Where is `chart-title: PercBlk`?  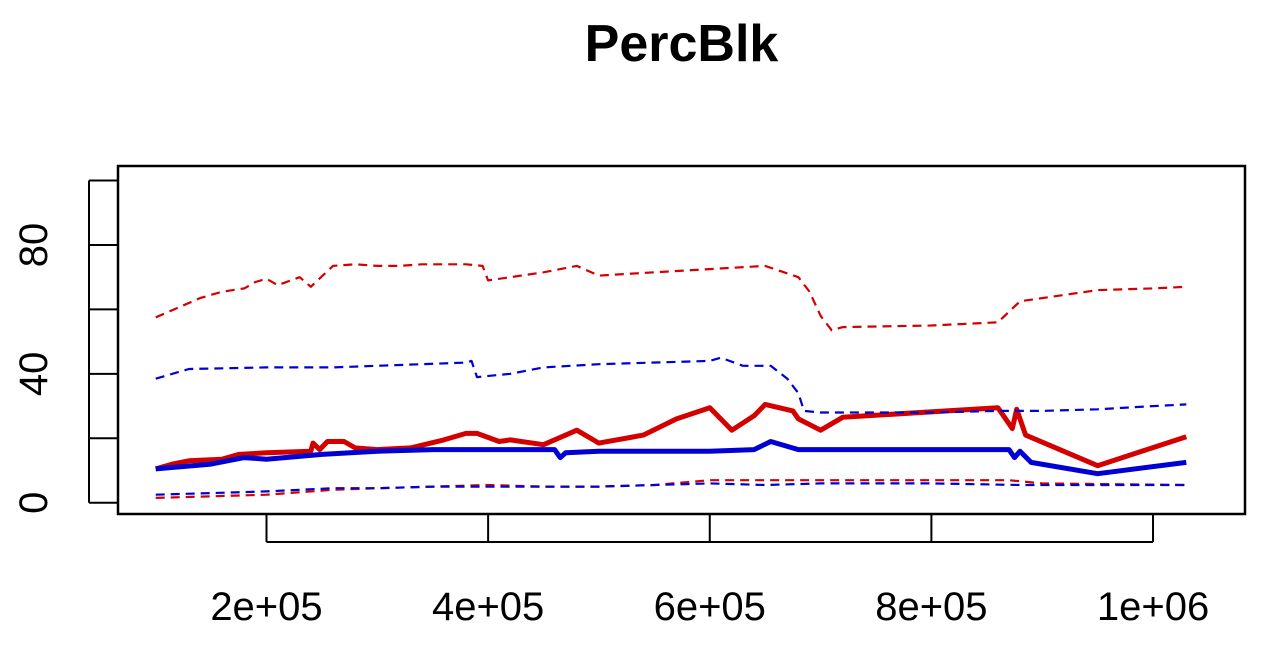
chart-title: PercBlk is located at coordinates (681, 44).